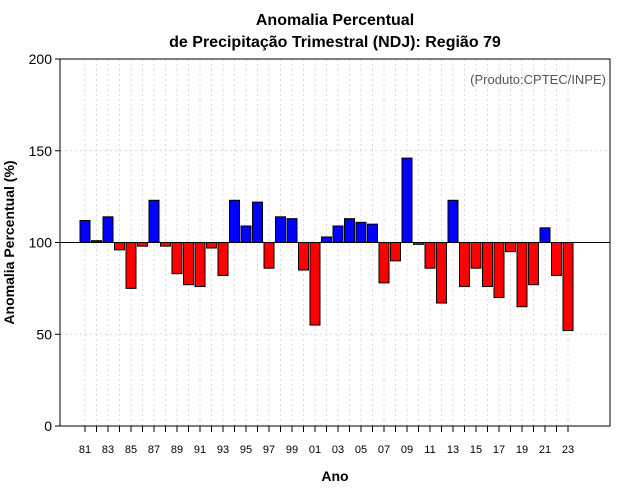 The image size is (640, 500). Describe the element at coordinates (499, 450) in the screenshot. I see `x-tick-label: 17` at that location.